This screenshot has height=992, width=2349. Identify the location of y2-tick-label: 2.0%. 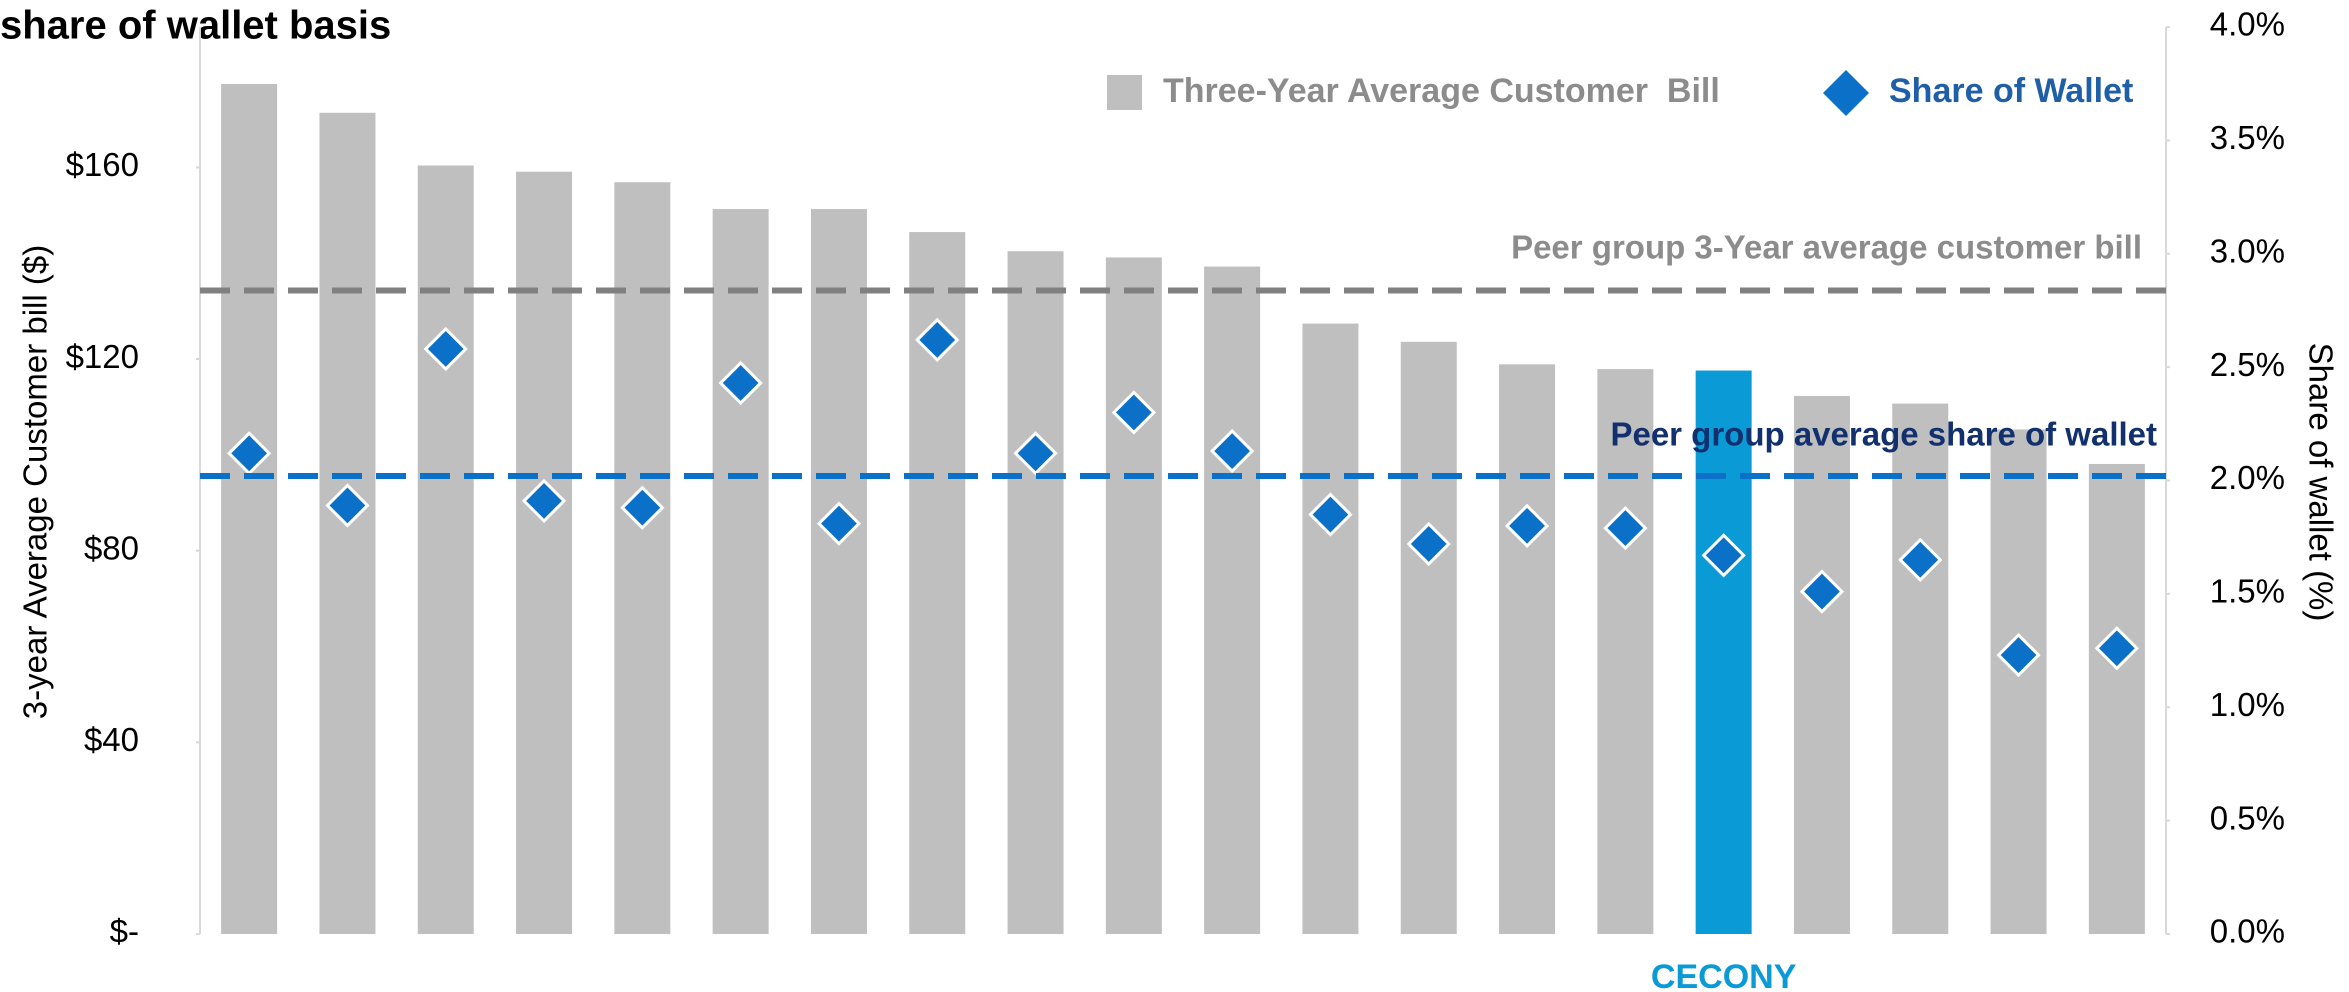
(2247, 477).